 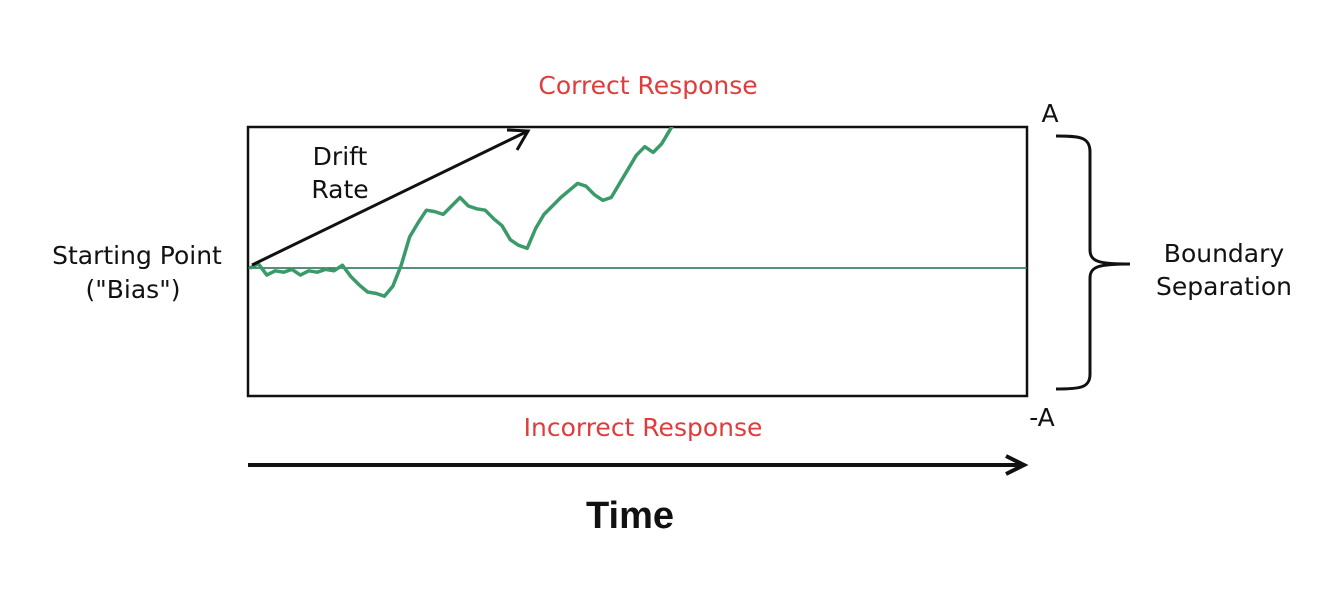 What do you see at coordinates (643, 427) in the screenshot?
I see `incorrect-response-label: Incorrect Response` at bounding box center [643, 427].